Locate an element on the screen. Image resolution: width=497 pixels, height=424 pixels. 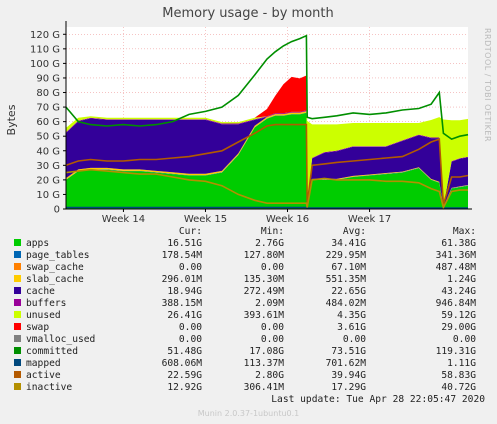
legend-min: 127.80M is located at coordinates (263, 255).